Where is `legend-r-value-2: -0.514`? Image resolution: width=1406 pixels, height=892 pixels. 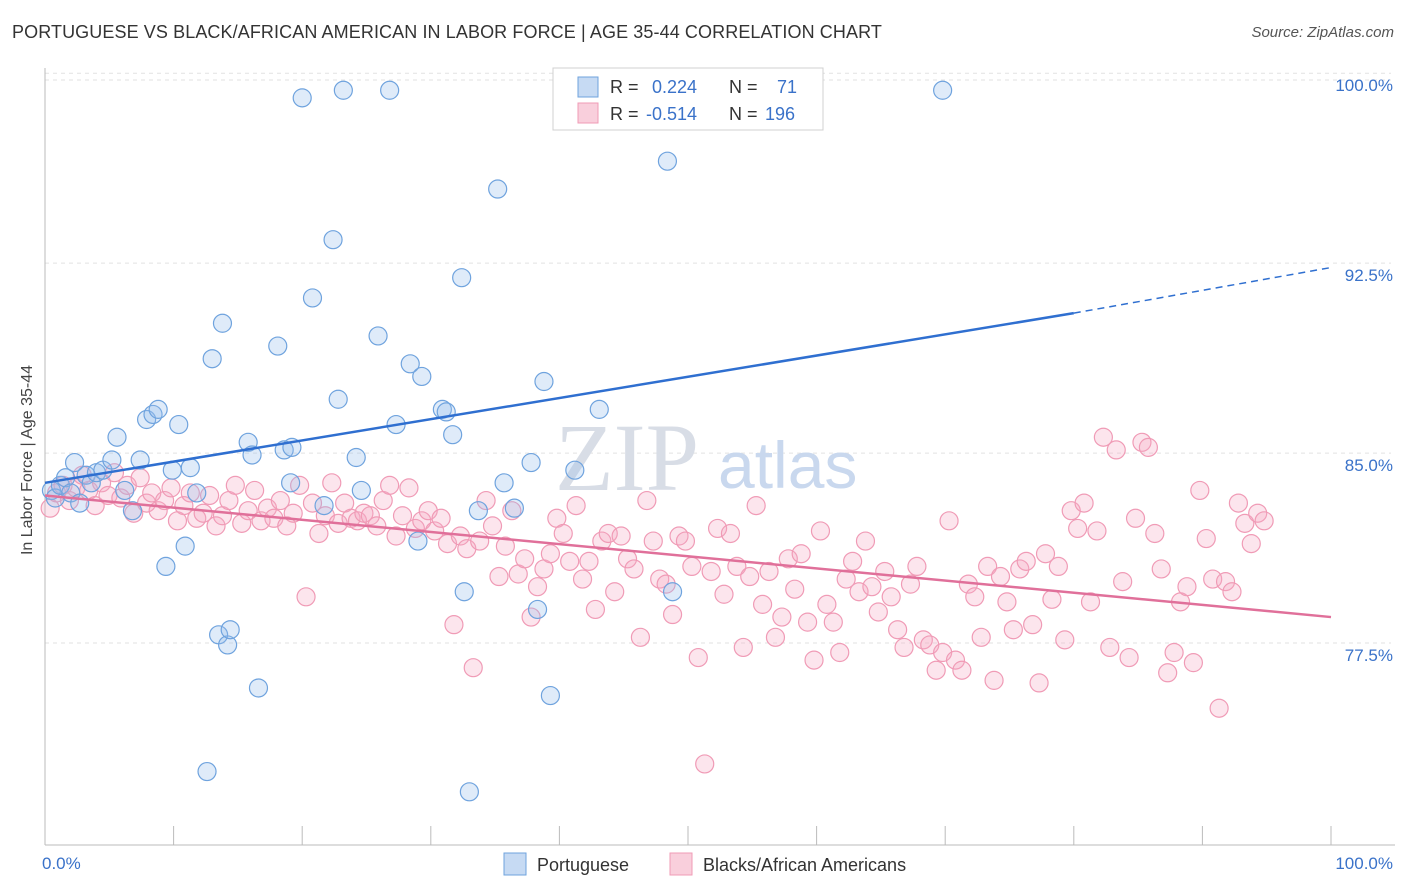 legend-r-value-2: -0.514 is located at coordinates (671, 114).